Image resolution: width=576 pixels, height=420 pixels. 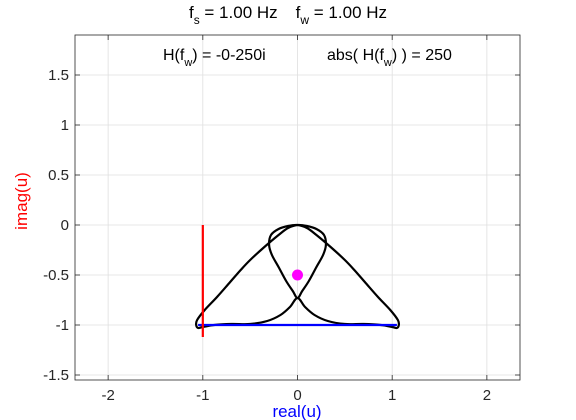 I want to click on title-fs-value: = 1.00 Hz, so click(x=239, y=12).